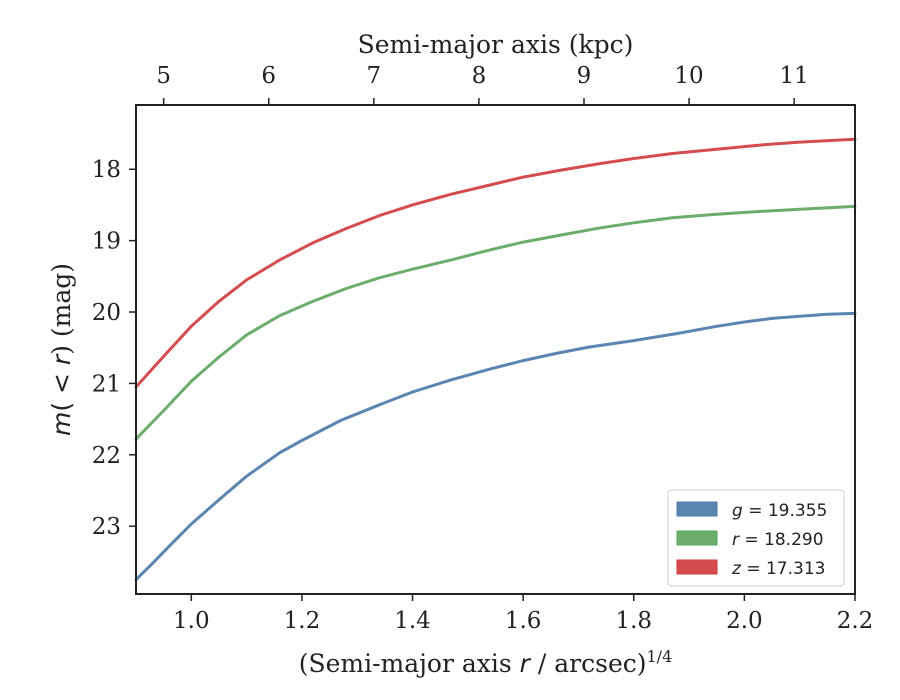 The height and width of the screenshot is (700, 900). I want to click on x-tick-label: 1.4, so click(412, 621).